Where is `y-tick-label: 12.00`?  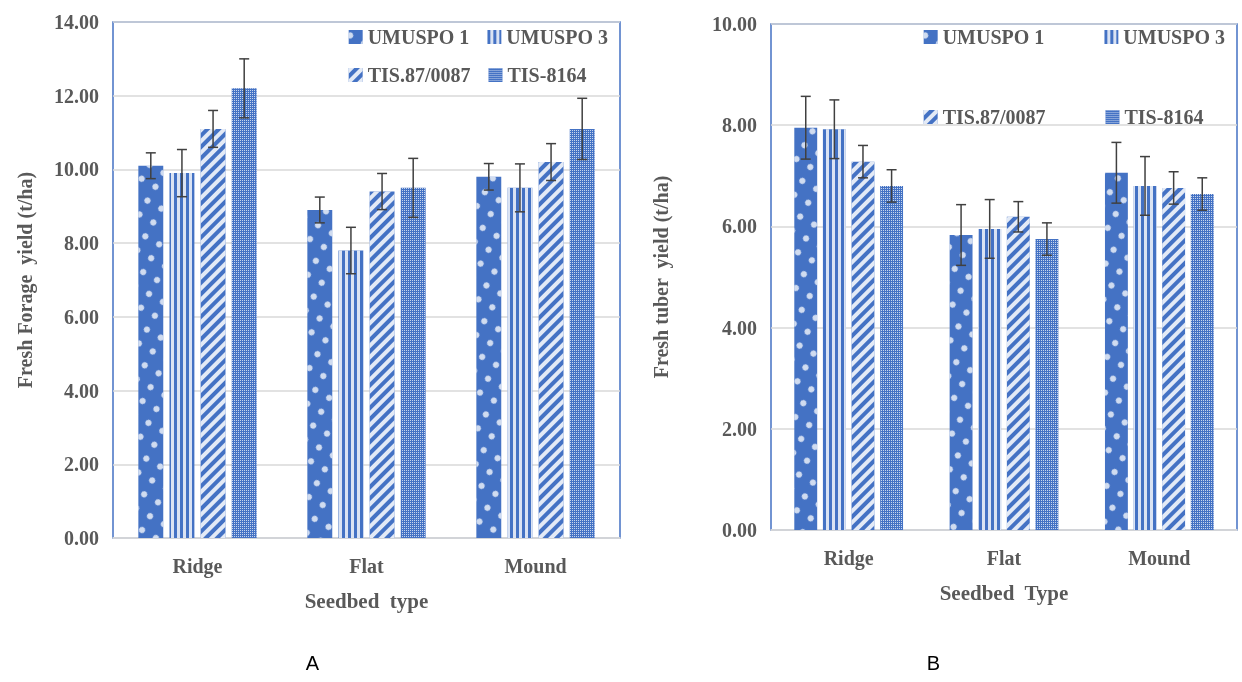 y-tick-label: 12.00 is located at coordinates (76, 95).